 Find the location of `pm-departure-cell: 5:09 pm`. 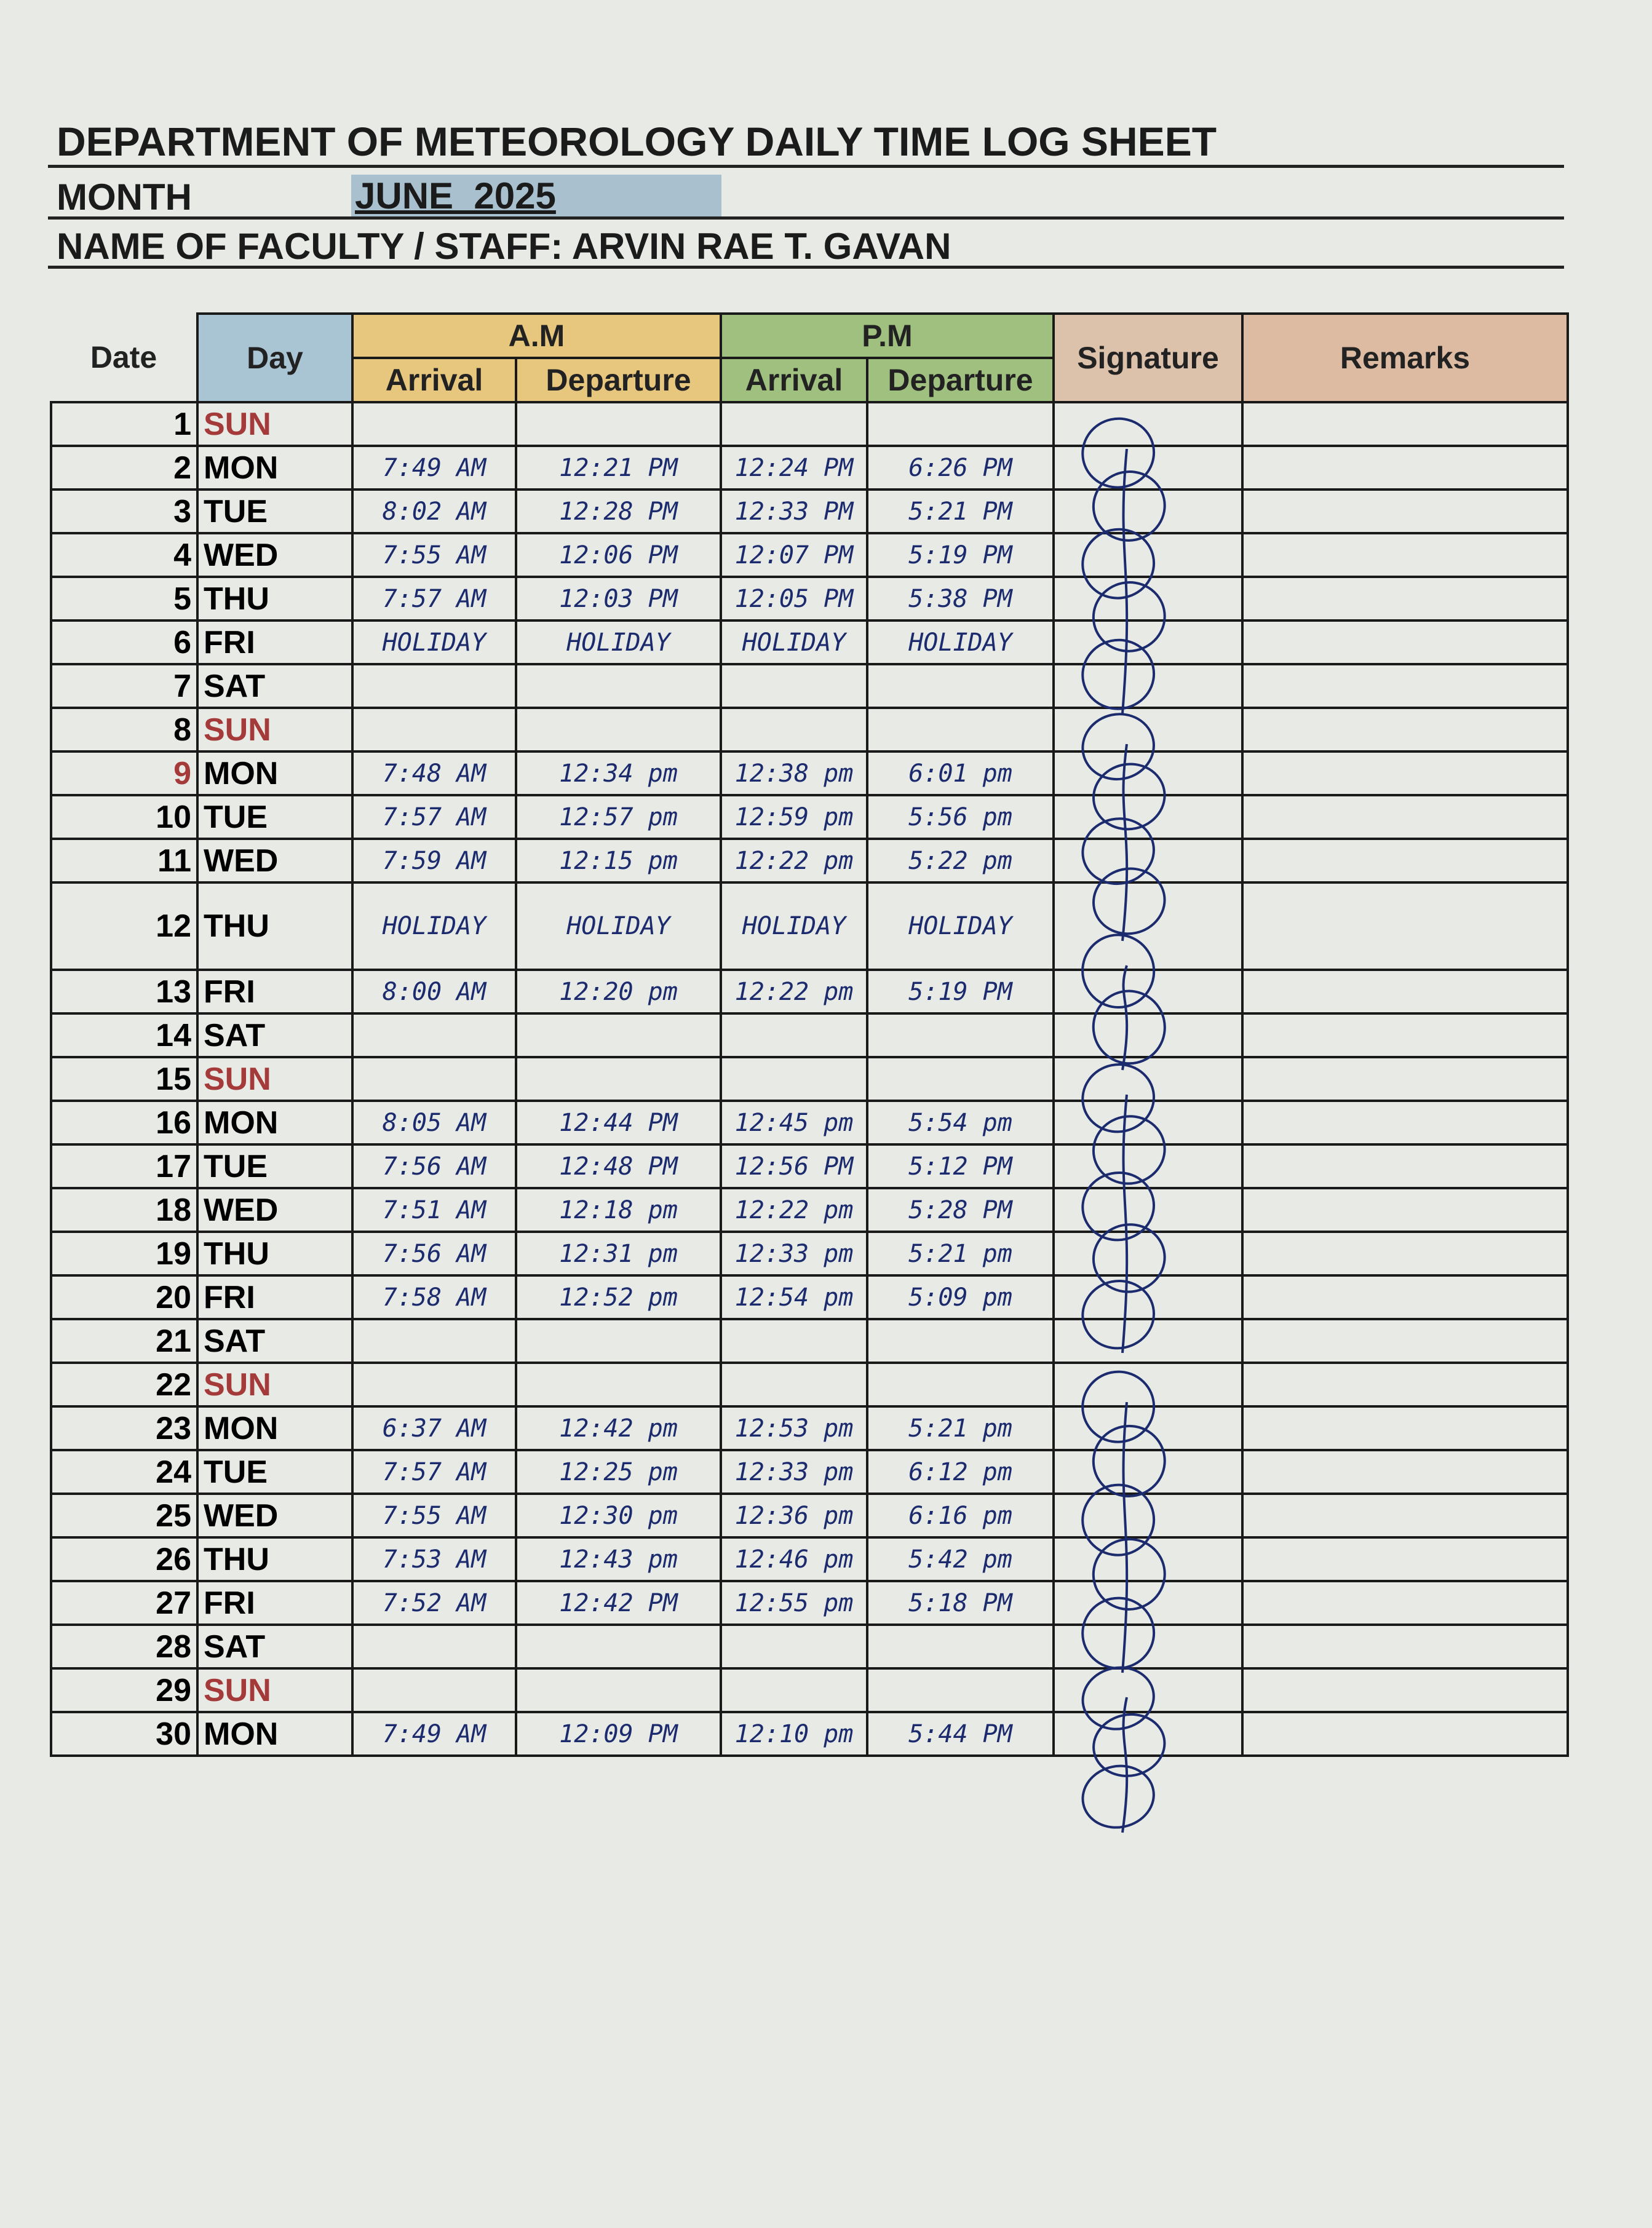

pm-departure-cell: 5:09 pm is located at coordinates (960, 1297).